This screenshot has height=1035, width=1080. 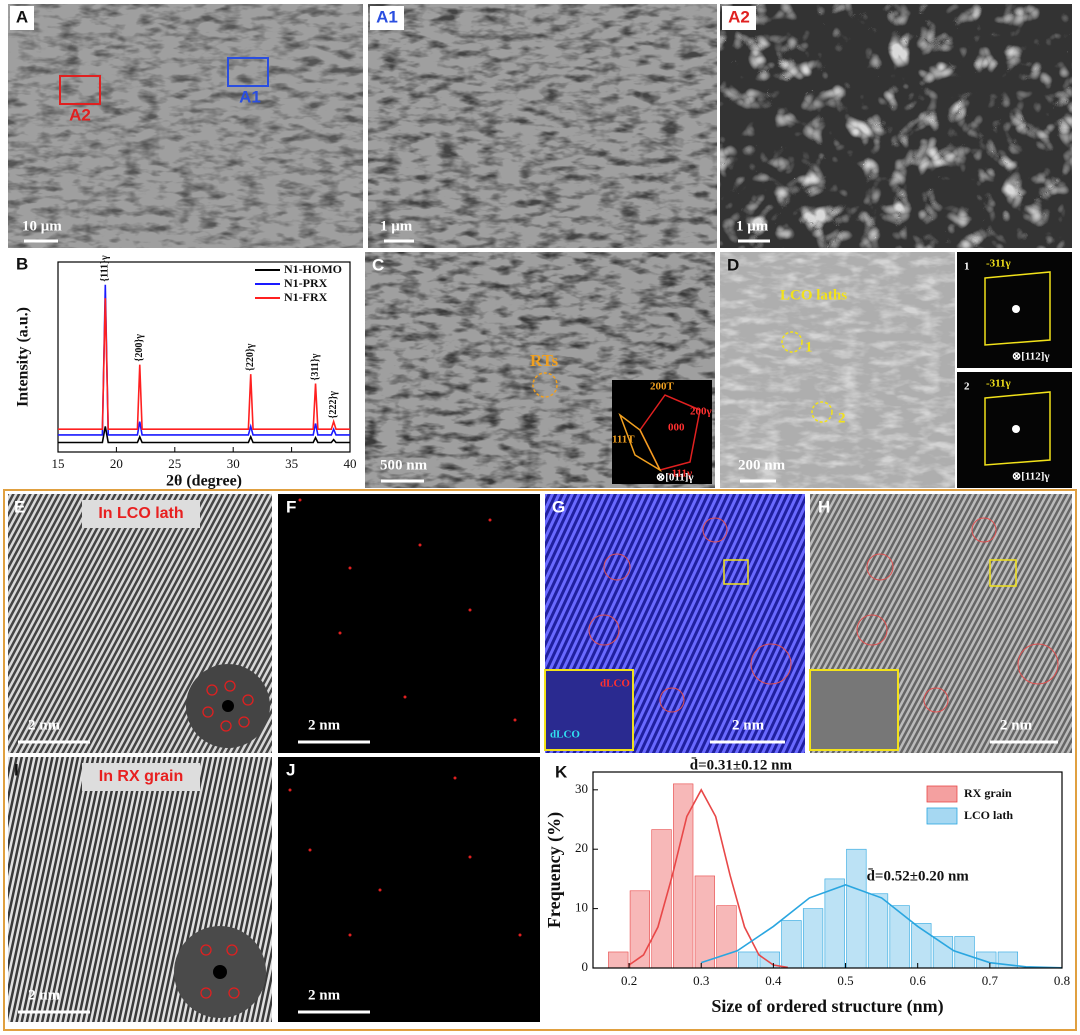 I want to click on x-tick-label: 20, so click(x=116, y=463).